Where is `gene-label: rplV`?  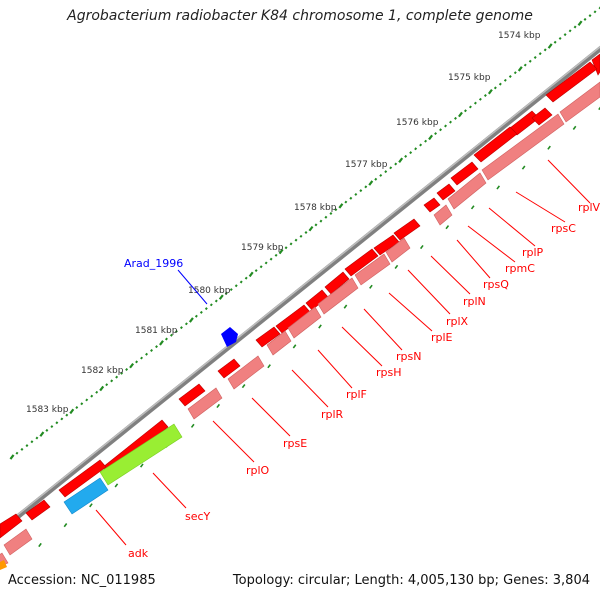
gene-label: rplV is located at coordinates (589, 207).